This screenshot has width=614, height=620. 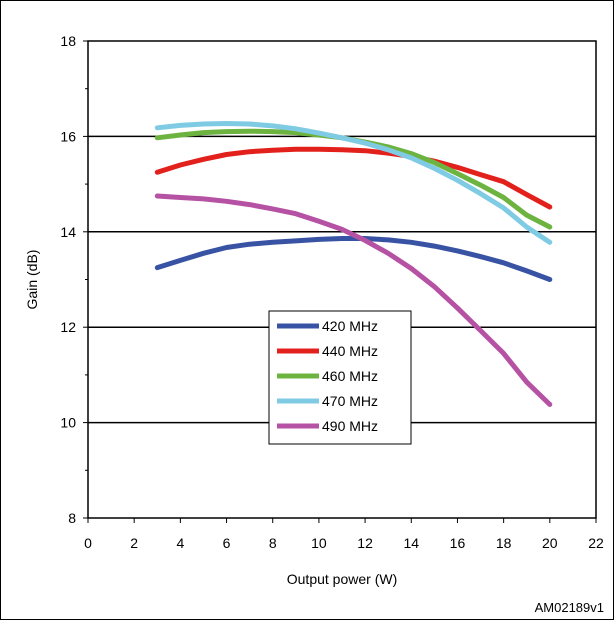 I want to click on legend: 420 MHz 440 MHz 460 MHz 470 MHz 490 MHz, so click(x=340, y=377).